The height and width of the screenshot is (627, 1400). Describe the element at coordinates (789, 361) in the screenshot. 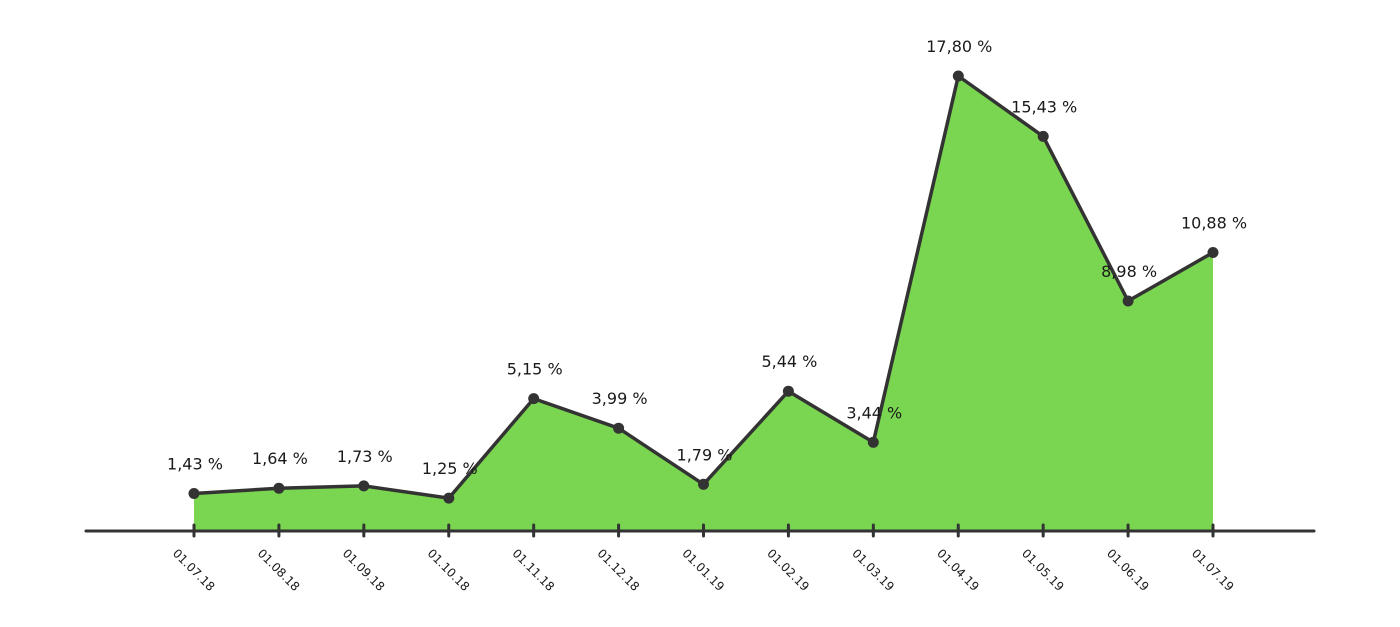

I see `data-label: 5,44 %` at that location.